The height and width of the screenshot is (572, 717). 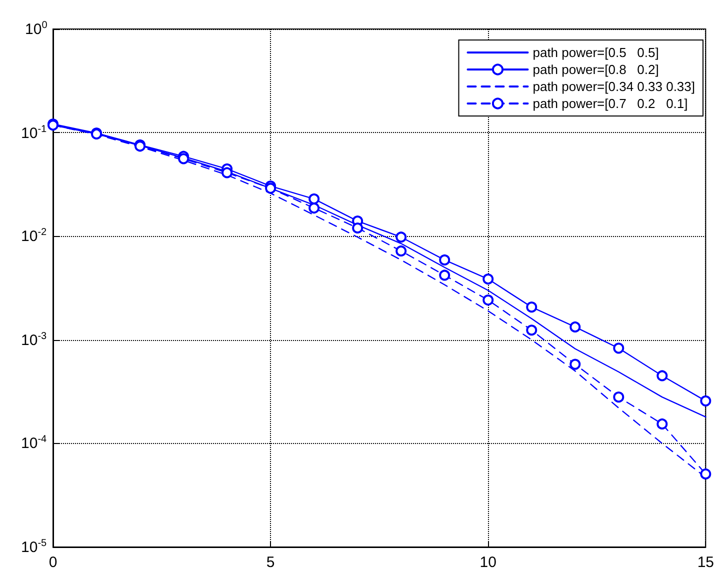 What do you see at coordinates (705, 562) in the screenshot?
I see `x-tick-label: 15` at bounding box center [705, 562].